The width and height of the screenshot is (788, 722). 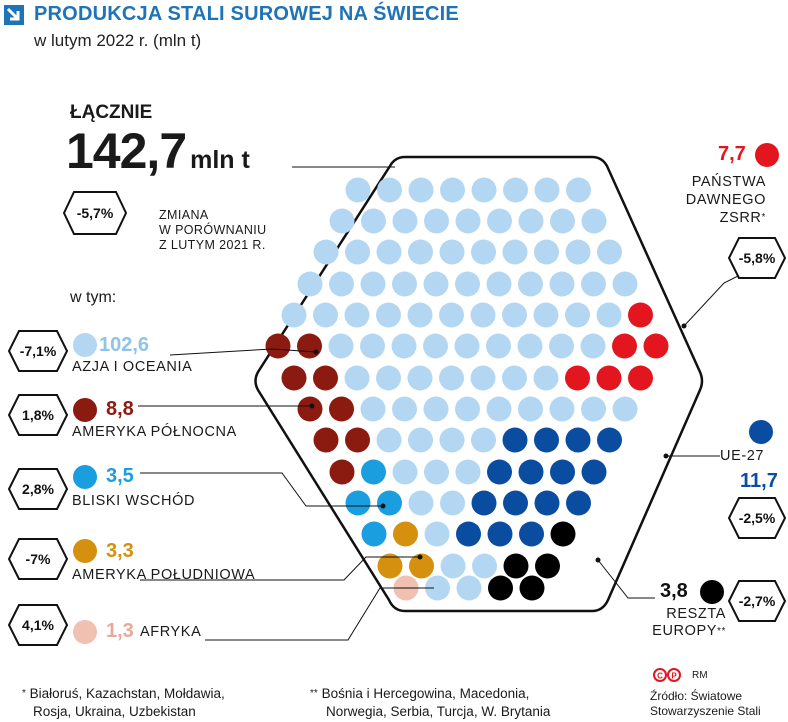 I want to click on change-badge-text: -2,5%, so click(x=757, y=518).